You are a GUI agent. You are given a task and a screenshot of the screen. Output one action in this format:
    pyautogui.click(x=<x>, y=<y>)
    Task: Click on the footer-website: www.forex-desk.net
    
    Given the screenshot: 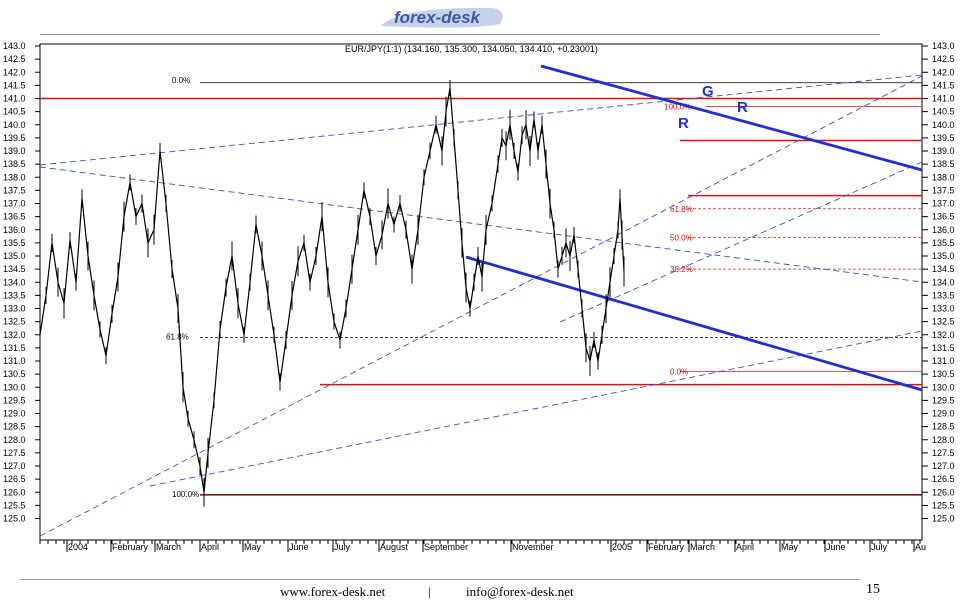 What is the action you would take?
    pyautogui.click(x=333, y=591)
    